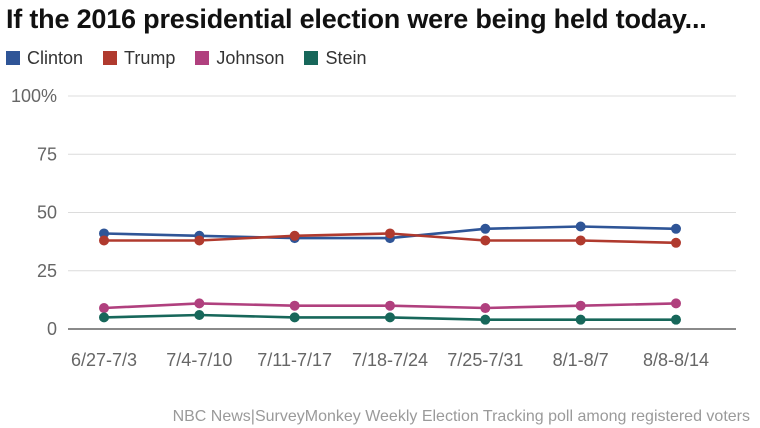 The height and width of the screenshot is (428, 760). Describe the element at coordinates (47, 271) in the screenshot. I see `y-tick-label: 25` at that location.